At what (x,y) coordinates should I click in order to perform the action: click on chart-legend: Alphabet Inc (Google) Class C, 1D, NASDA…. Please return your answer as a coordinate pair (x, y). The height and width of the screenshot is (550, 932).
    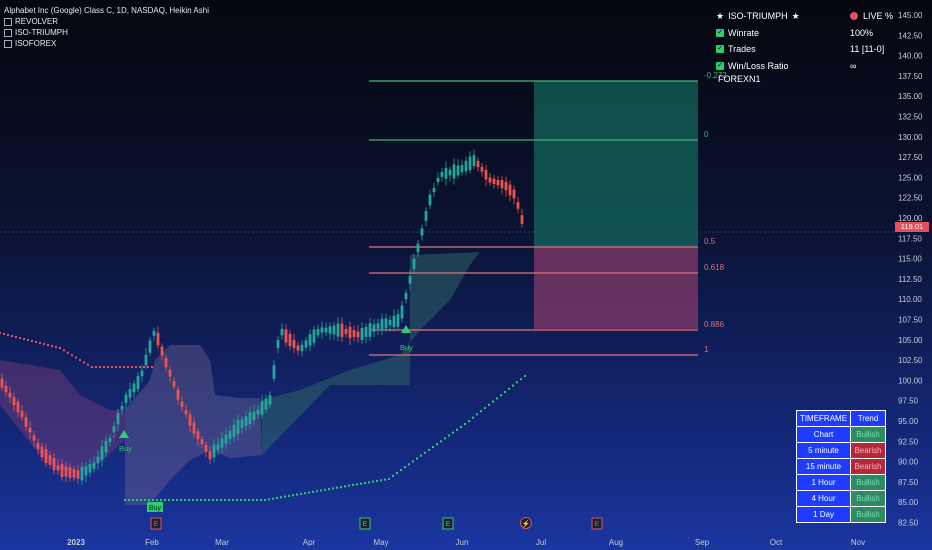
    Looking at the image, I should click on (106, 27).